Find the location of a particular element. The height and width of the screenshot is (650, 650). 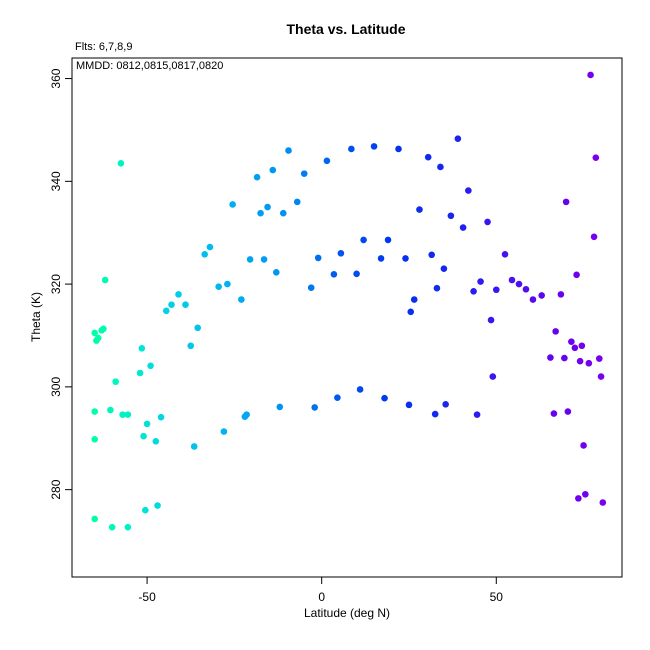

x-axis: -50 0 50 is located at coordinates (321, 590).